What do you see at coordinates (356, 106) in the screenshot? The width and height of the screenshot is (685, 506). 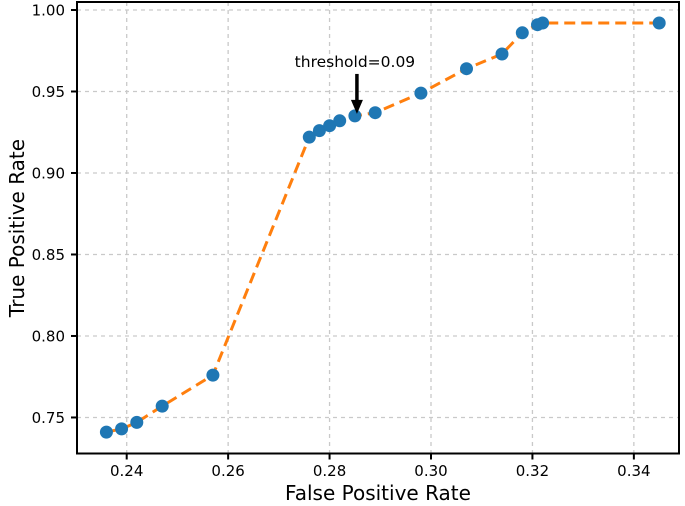 I see `arrow-head` at bounding box center [356, 106].